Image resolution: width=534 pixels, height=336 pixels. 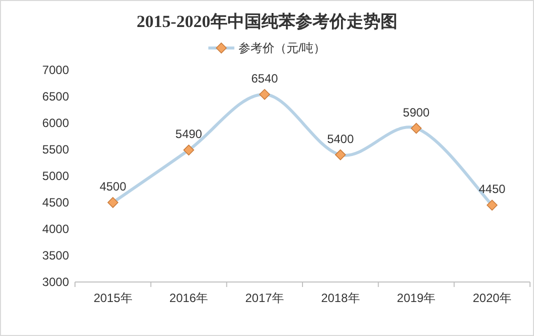 I want to click on x-tick-label: 2018年, so click(x=340, y=298).